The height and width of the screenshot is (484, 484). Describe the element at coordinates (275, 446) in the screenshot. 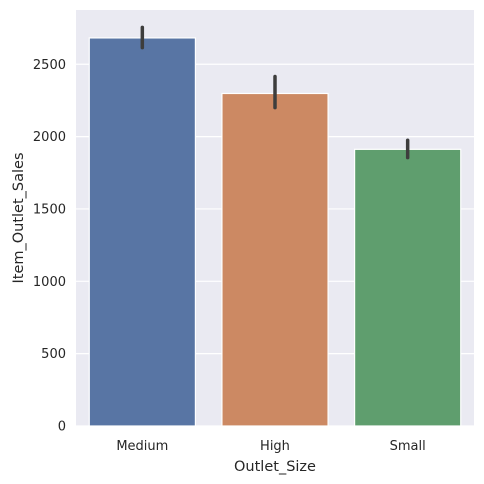

I see `x-tick-label: High` at that location.